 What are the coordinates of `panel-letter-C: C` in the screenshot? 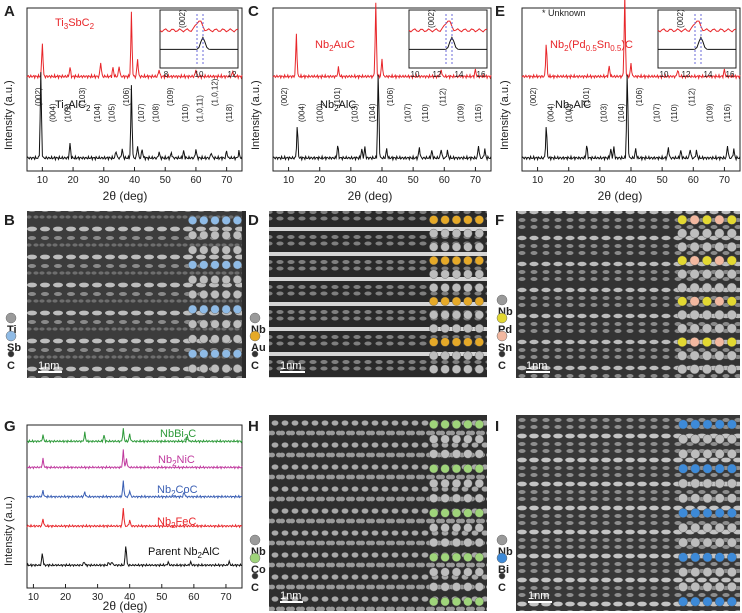 It's located at (253, 11).